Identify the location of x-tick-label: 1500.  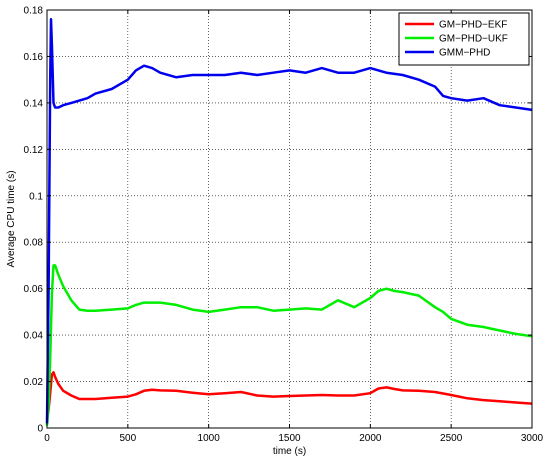
(289, 438).